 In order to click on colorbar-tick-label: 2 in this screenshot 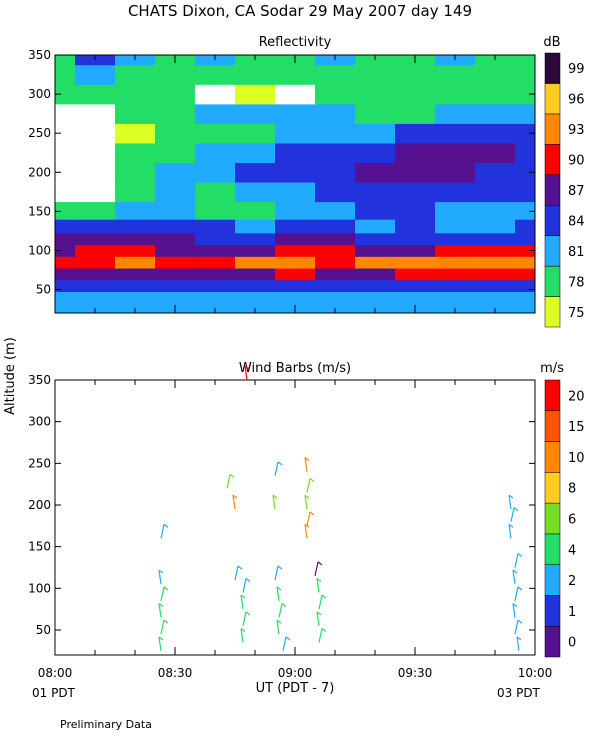, I will do `click(572, 581)`.